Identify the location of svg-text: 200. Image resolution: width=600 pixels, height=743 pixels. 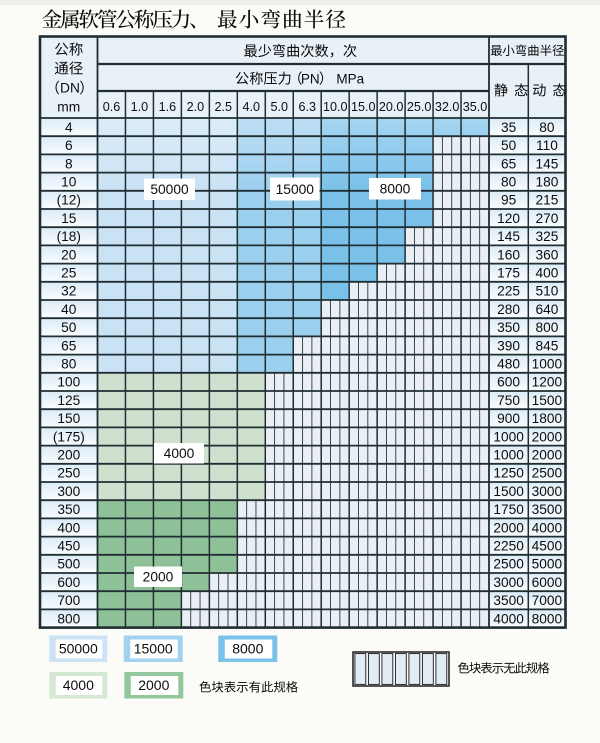
(68, 455).